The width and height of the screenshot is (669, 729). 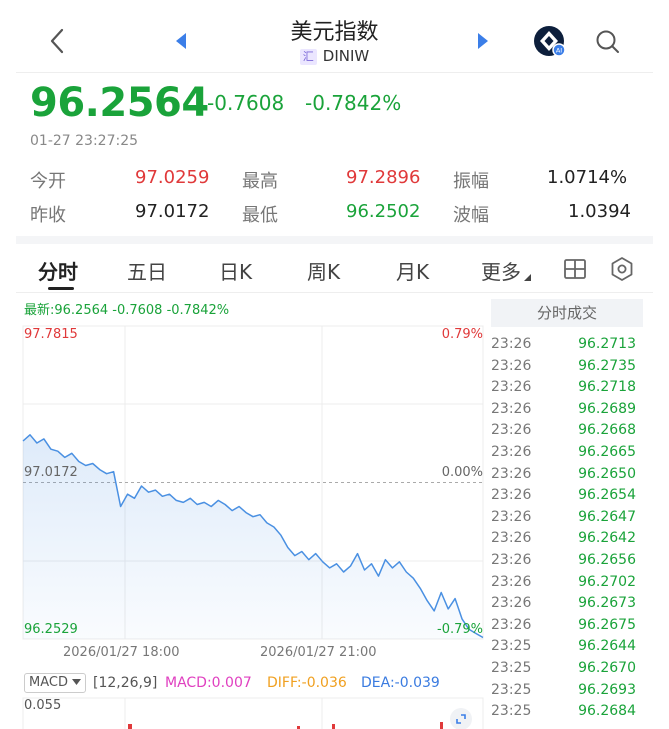 I want to click on trade-row: 23:26 96.2673, so click(x=567, y=604).